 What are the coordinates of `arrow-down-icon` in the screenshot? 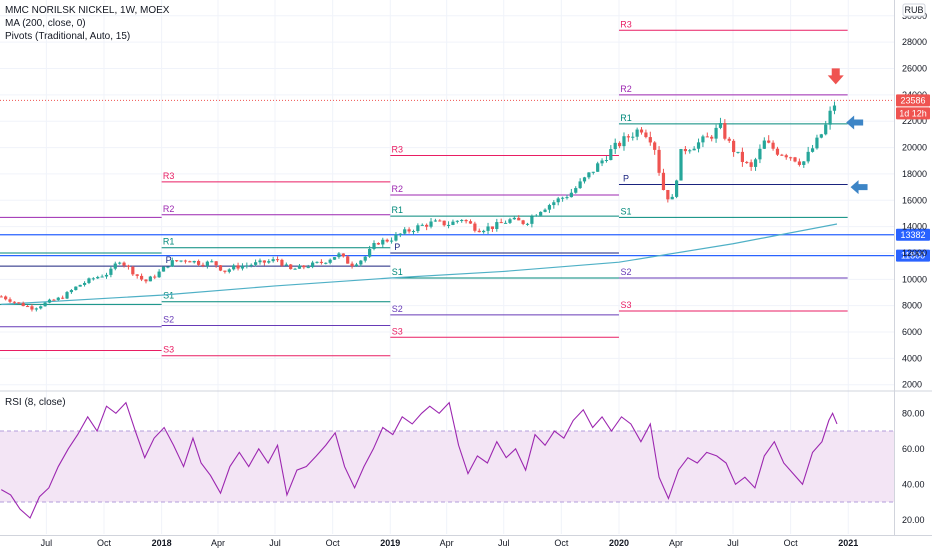 It's located at (835, 76).